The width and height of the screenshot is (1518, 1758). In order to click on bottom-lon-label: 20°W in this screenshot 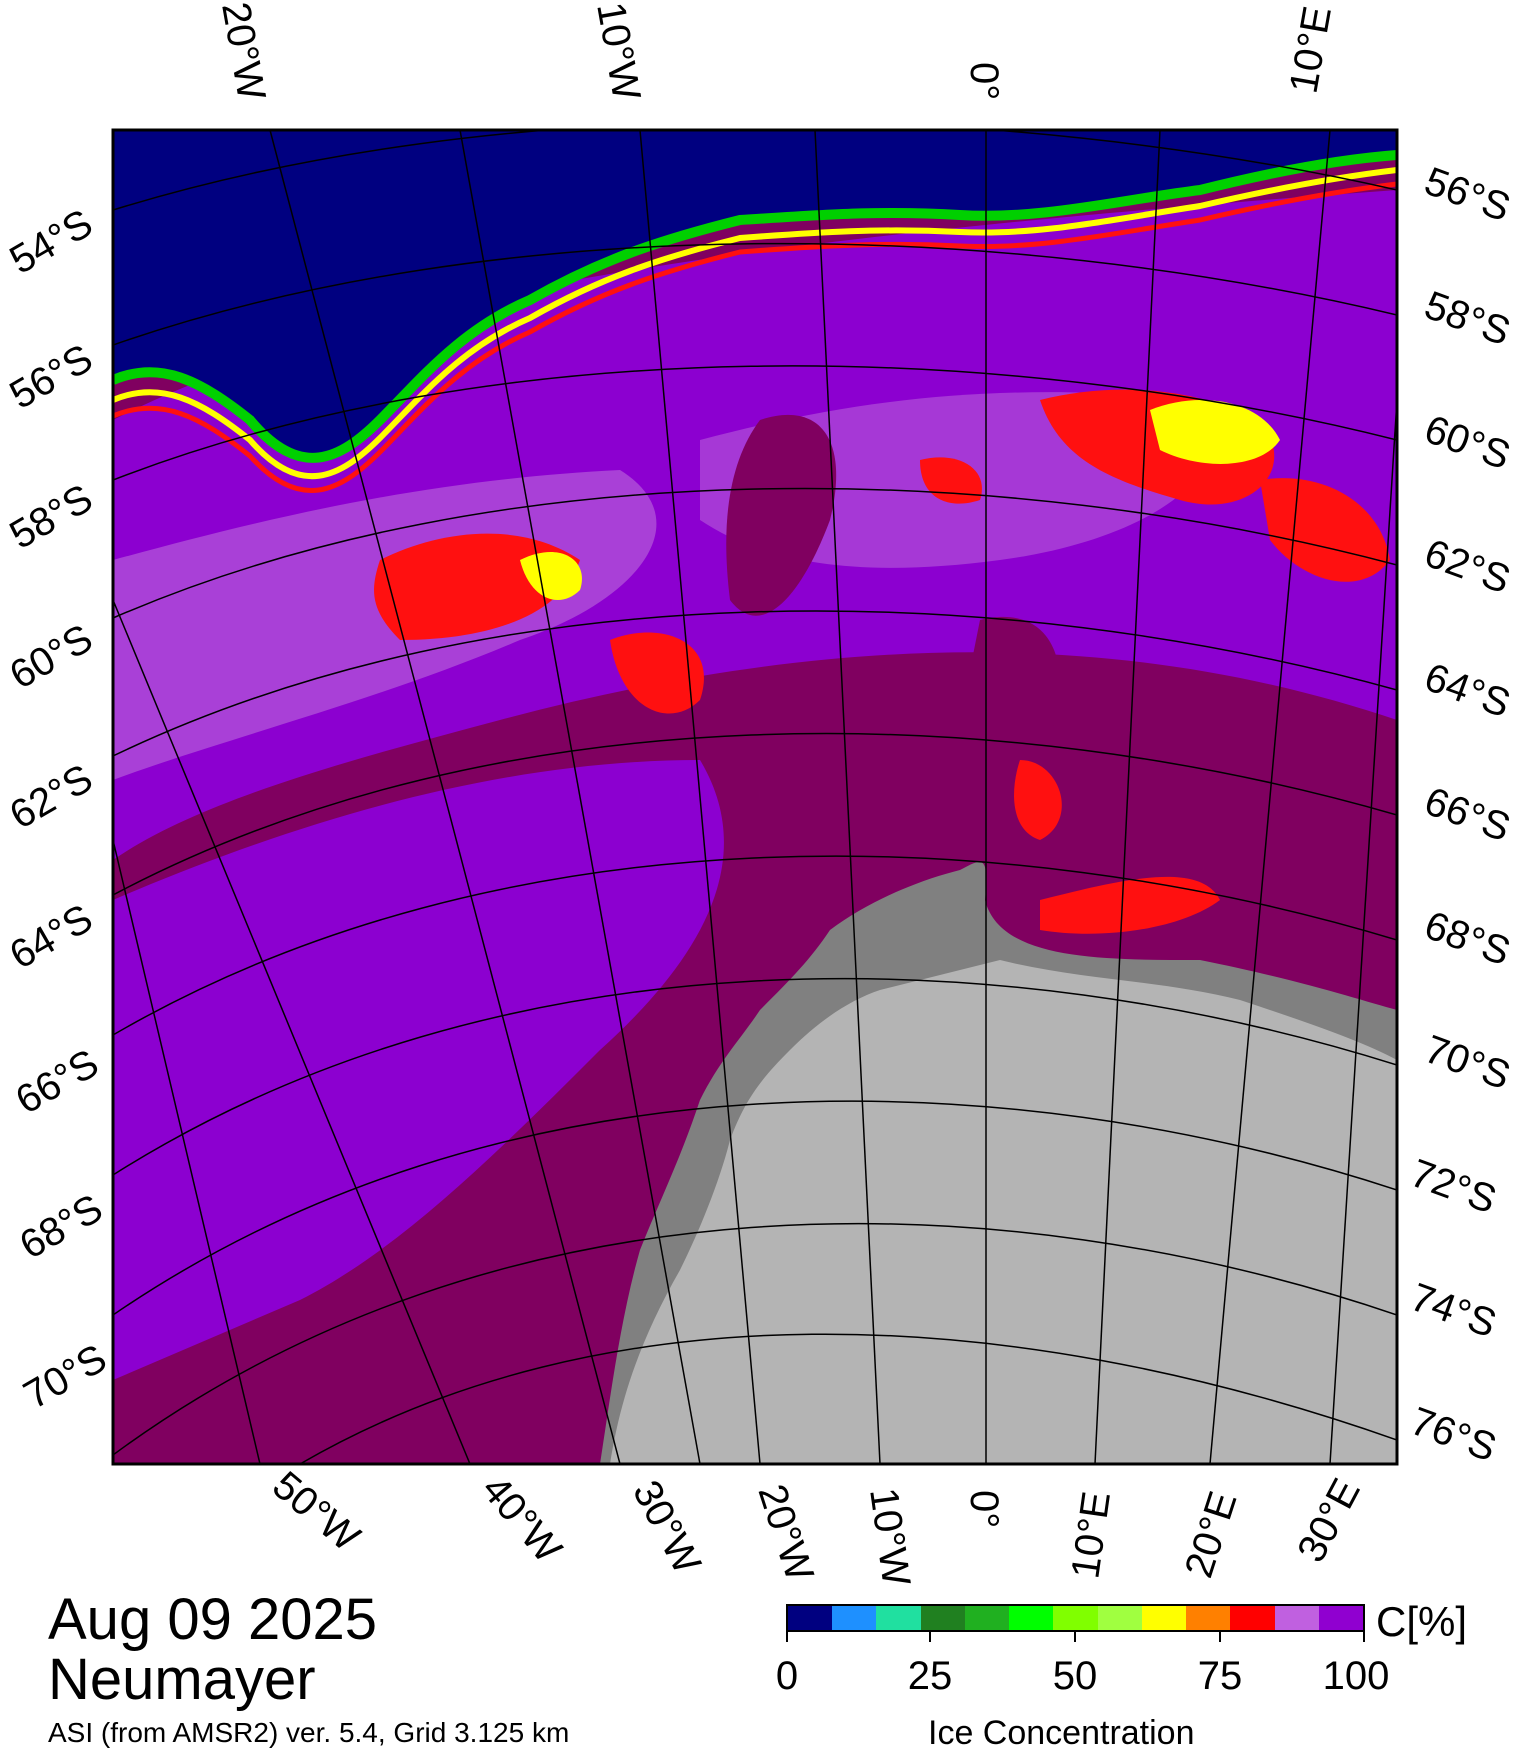, I will do `click(785, 1532)`.